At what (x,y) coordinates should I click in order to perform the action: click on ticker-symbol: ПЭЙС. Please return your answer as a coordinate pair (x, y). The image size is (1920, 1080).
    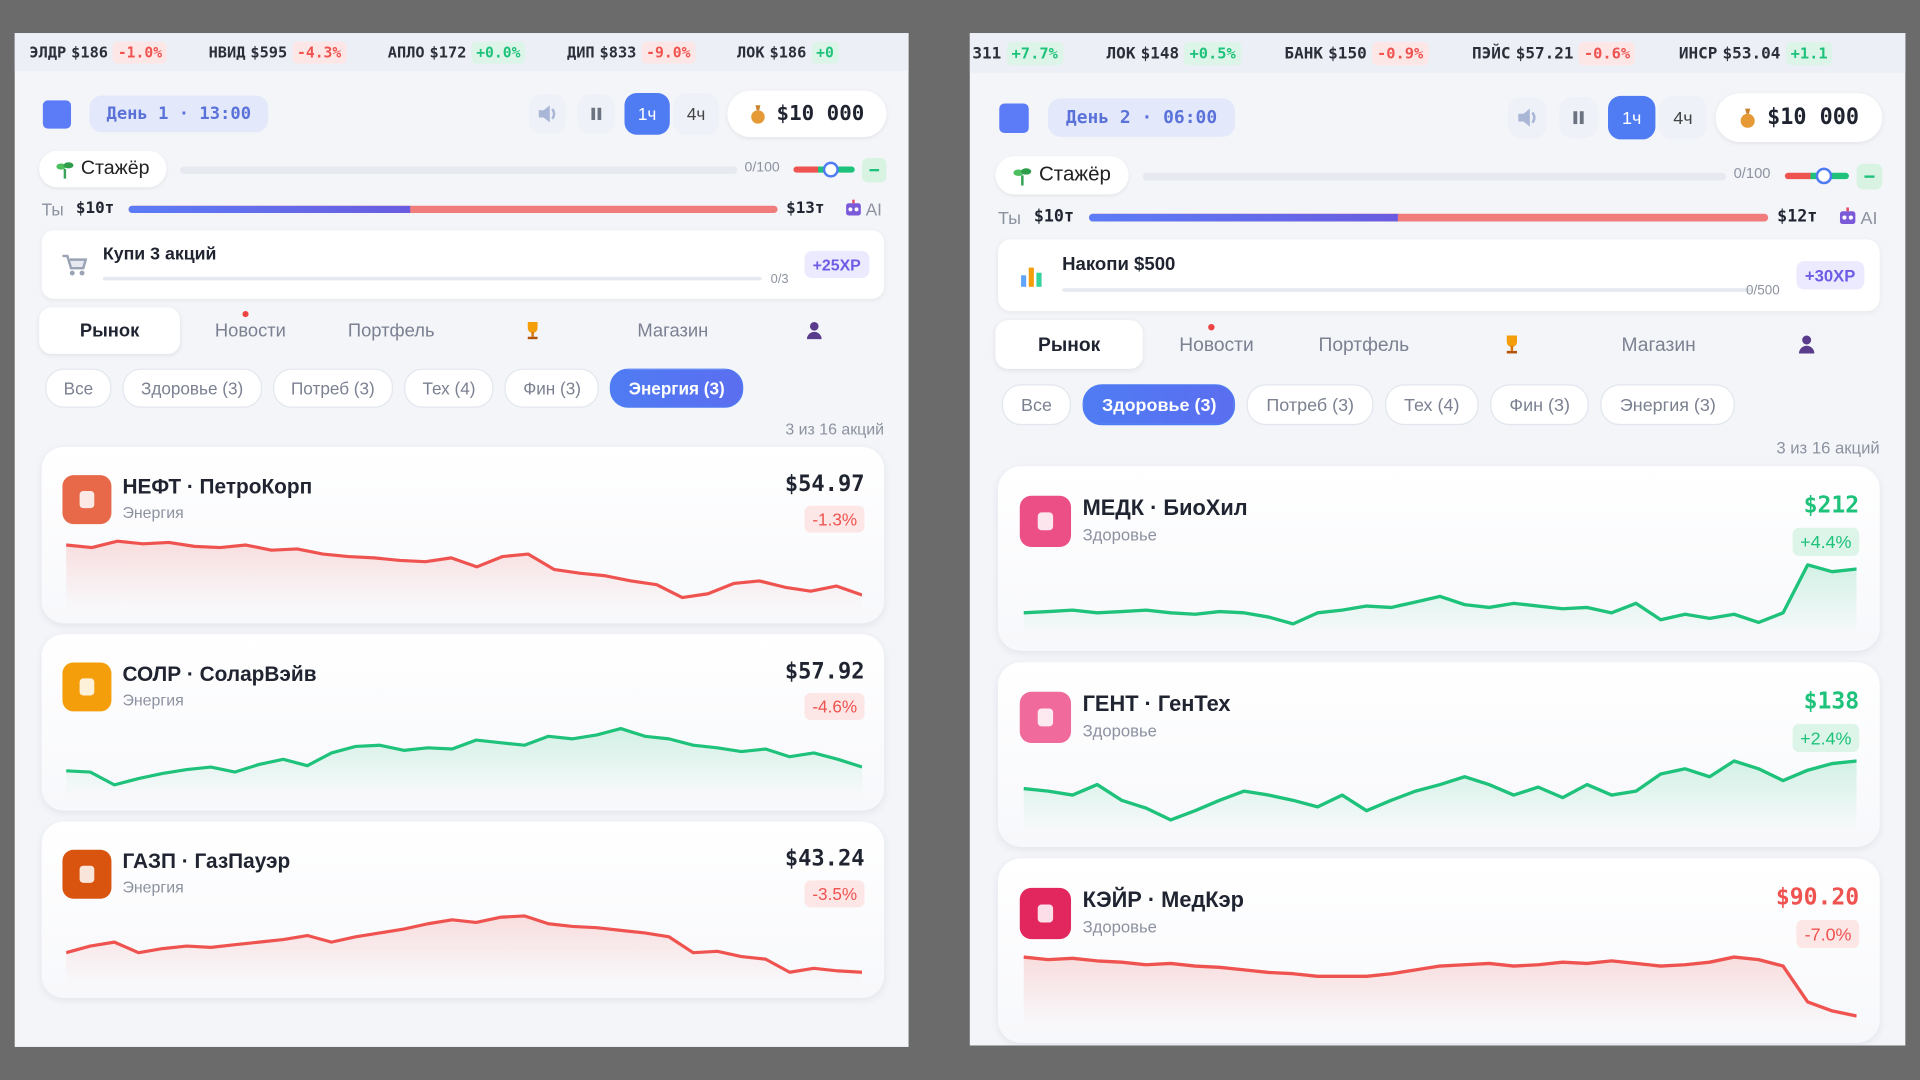
    Looking at the image, I should click on (1491, 53).